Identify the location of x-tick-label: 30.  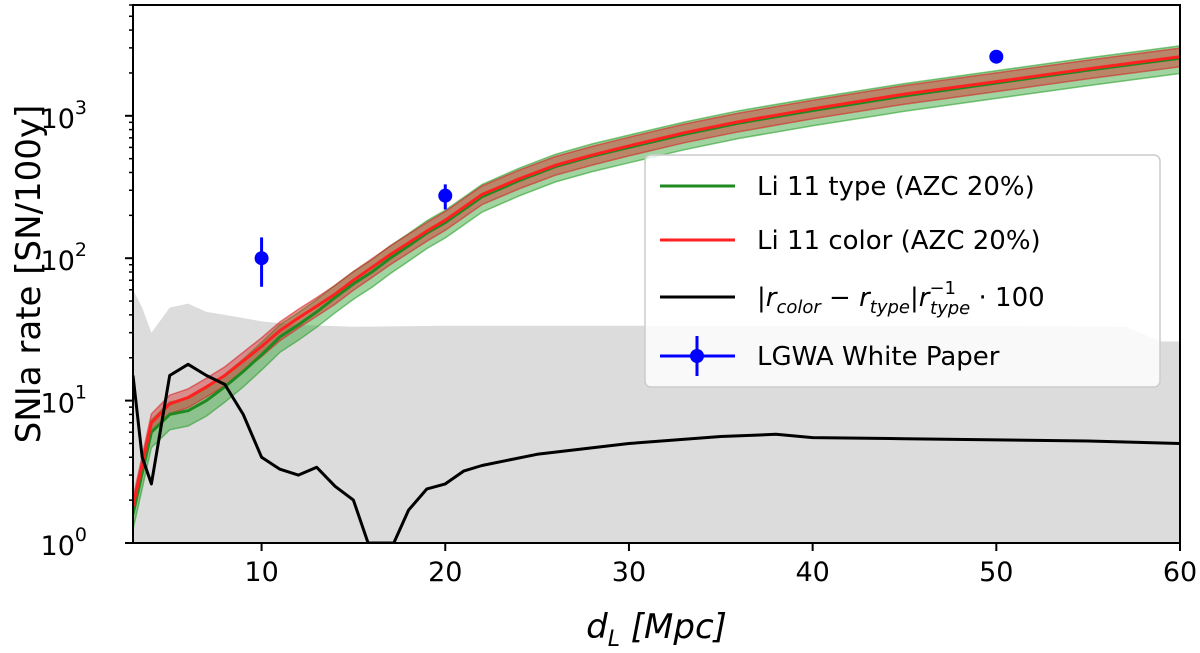
(629, 572).